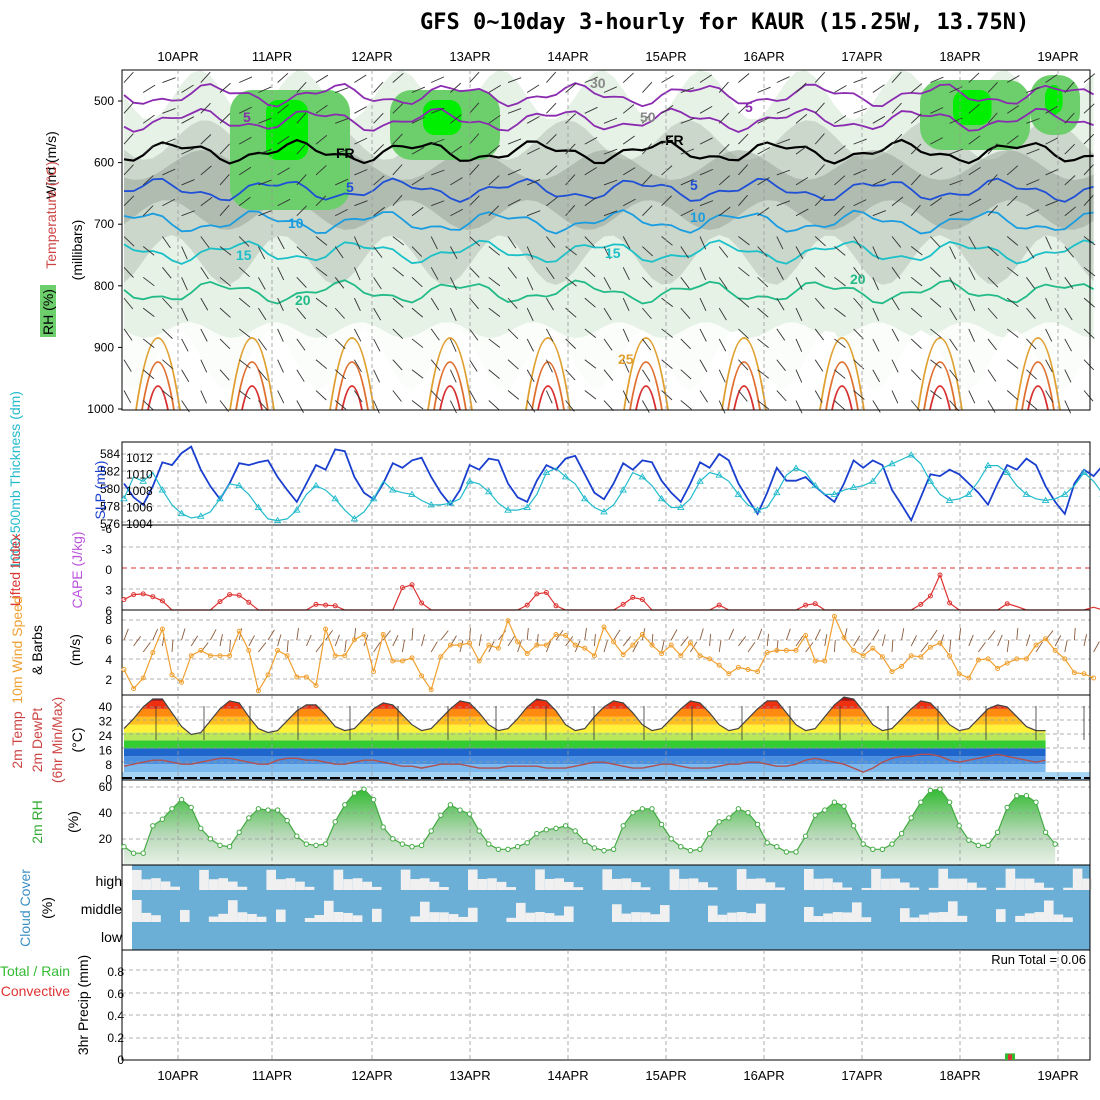  What do you see at coordinates (450, 386) in the screenshot?
I see `isotherm-diurnal` at bounding box center [450, 386].